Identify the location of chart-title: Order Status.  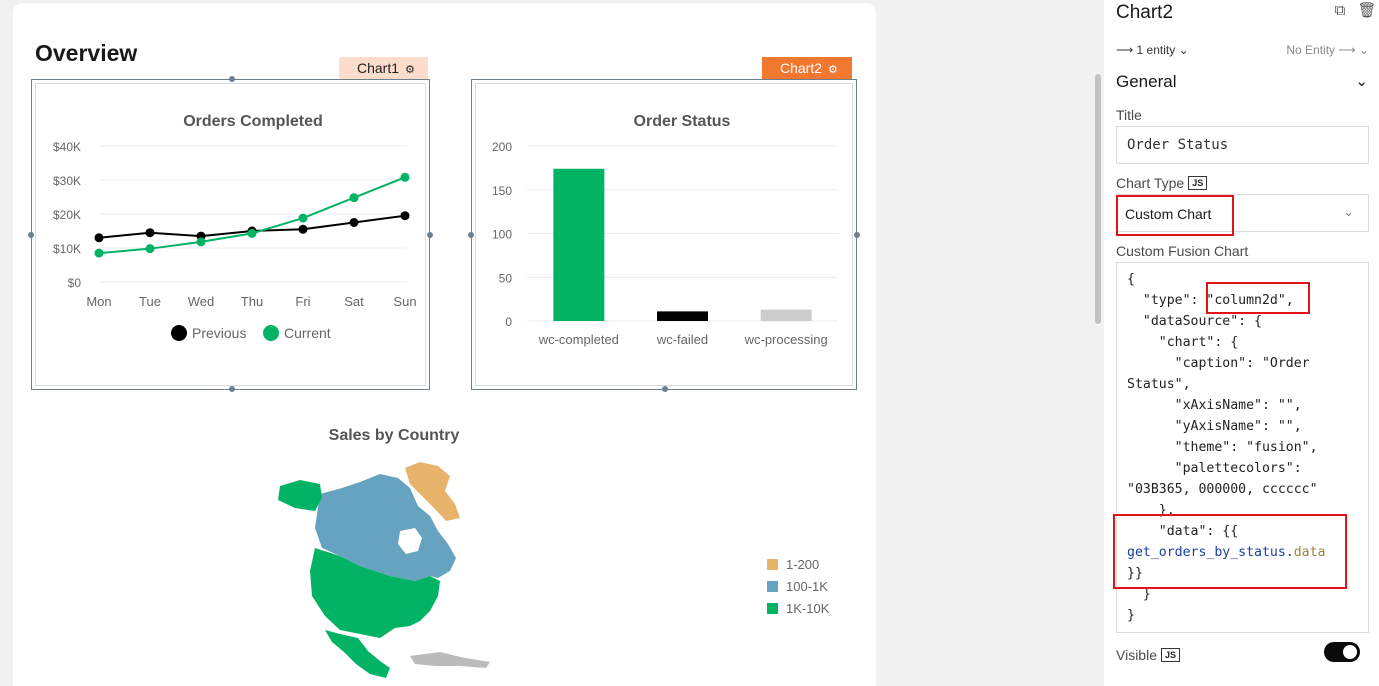
(682, 121).